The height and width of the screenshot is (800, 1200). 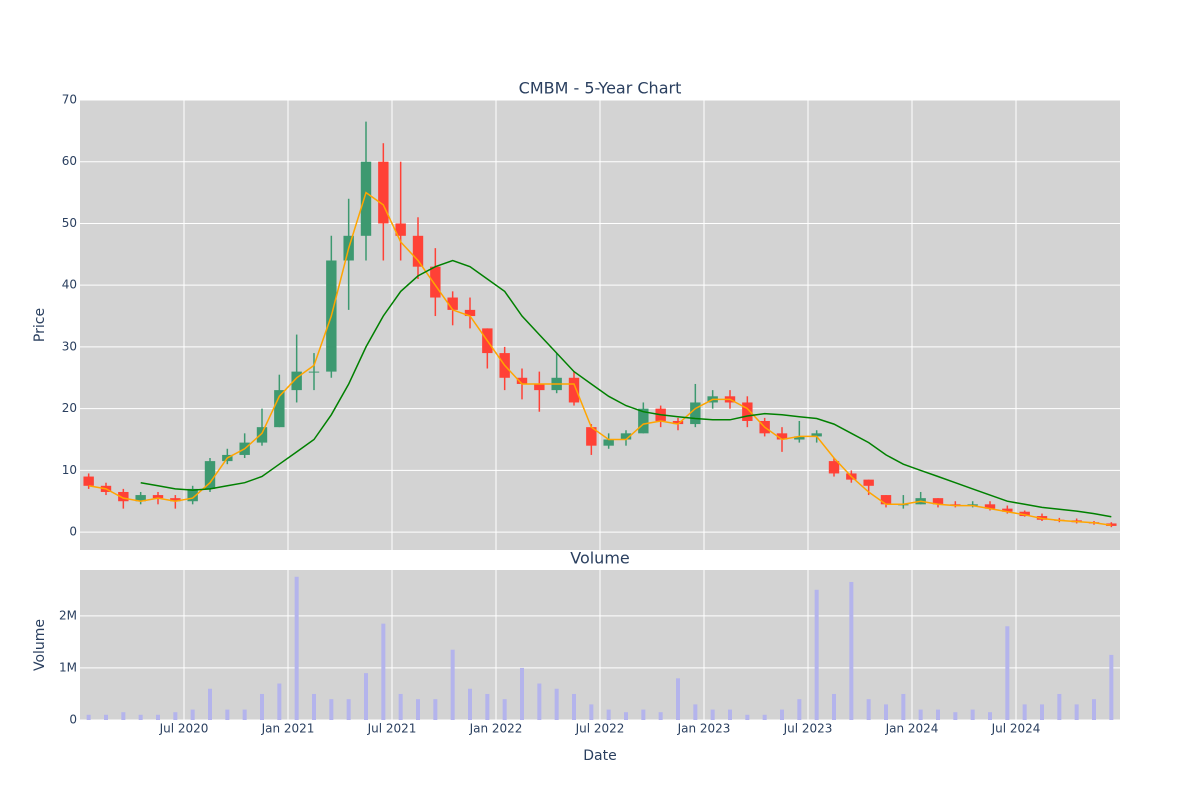 I want to click on y-tick-label: 60, so click(x=69, y=161).